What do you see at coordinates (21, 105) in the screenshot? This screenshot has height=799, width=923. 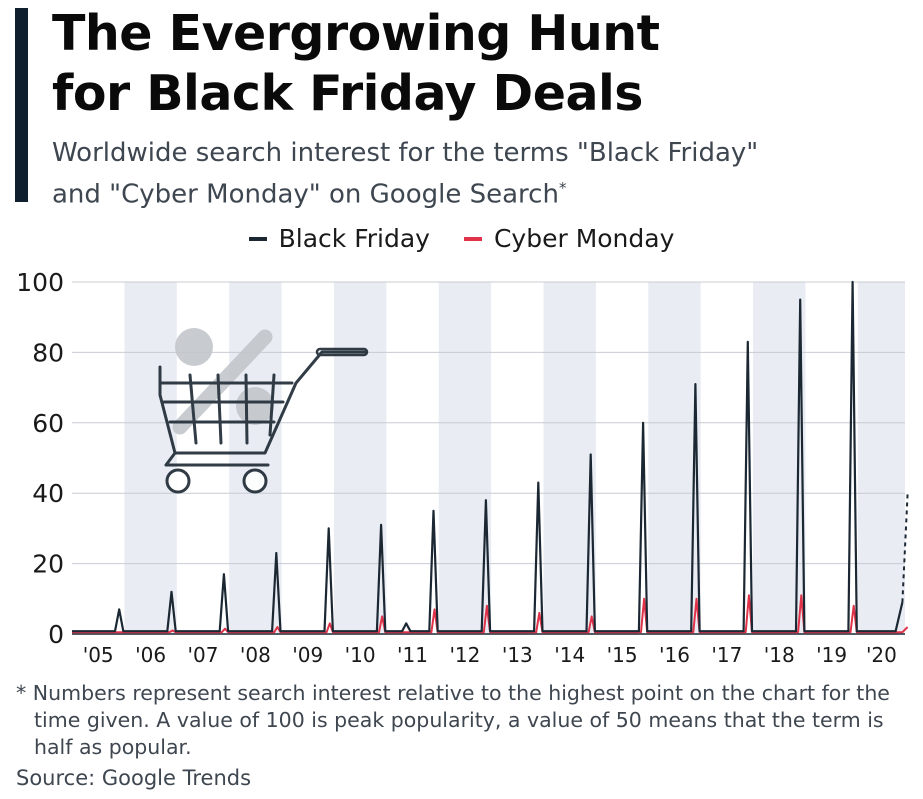 I see `accent-bar` at bounding box center [21, 105].